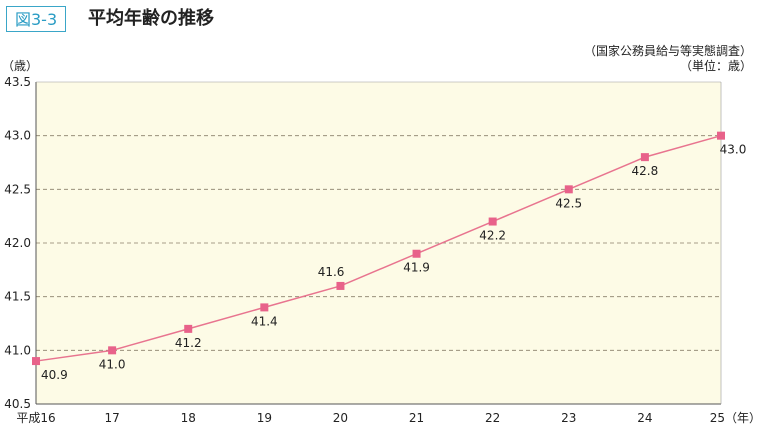 This screenshot has height=432, width=760. I want to click on source-text: （国家公務員給与等実態調査）, so click(667, 51).